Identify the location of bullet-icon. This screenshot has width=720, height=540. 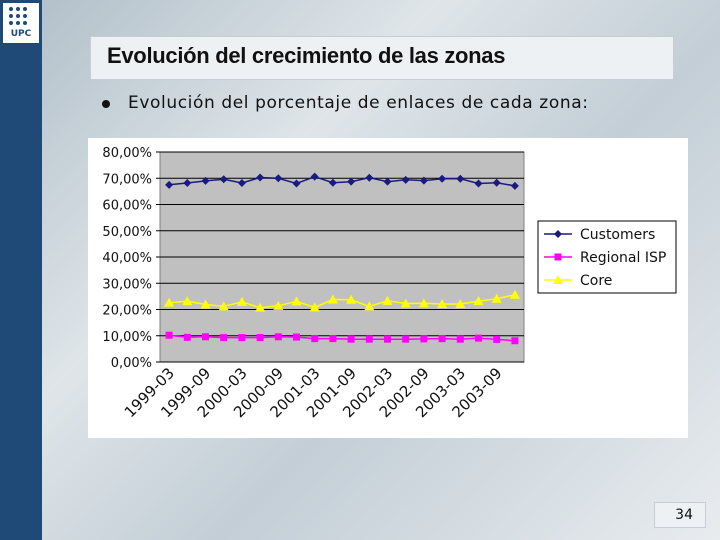
(106, 104).